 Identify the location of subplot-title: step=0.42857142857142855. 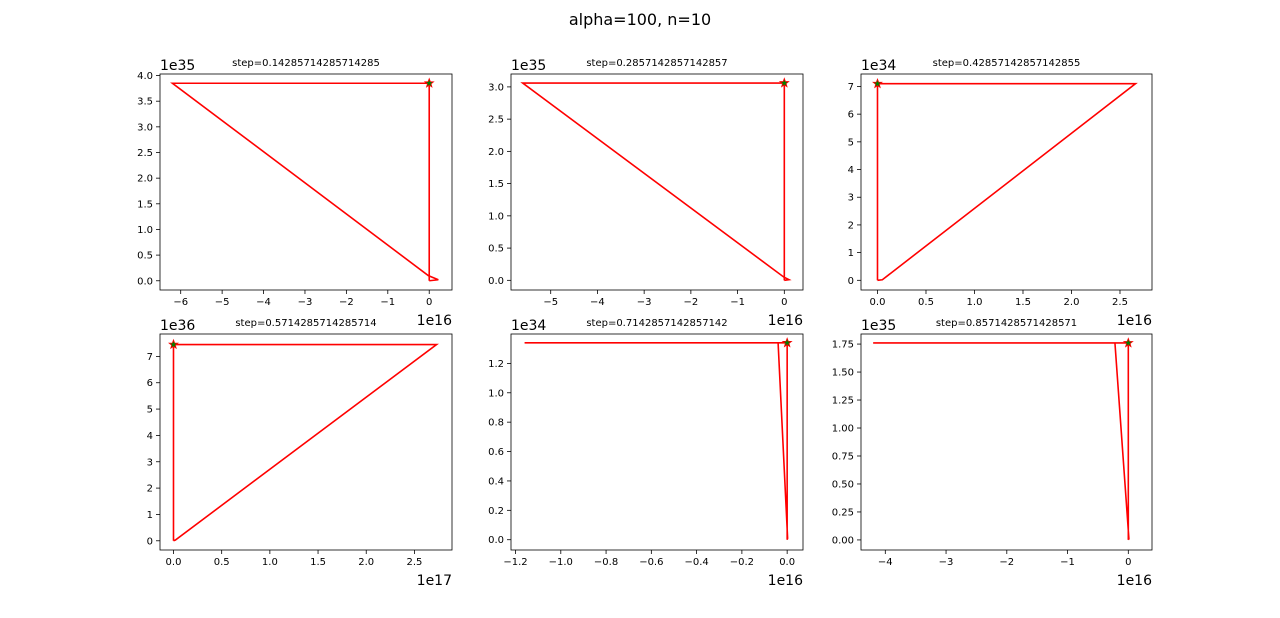
(1007, 63).